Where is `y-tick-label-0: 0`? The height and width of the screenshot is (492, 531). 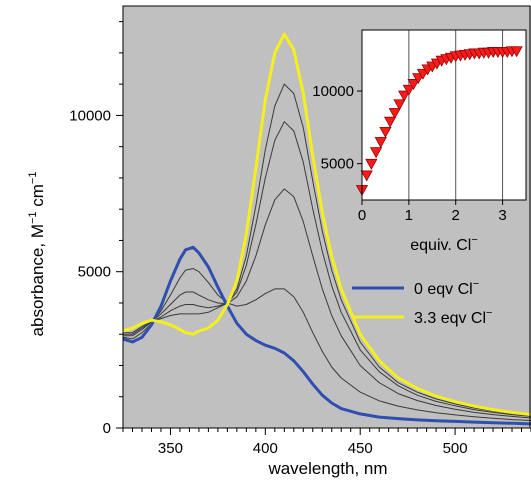 y-tick-label-0: 0 is located at coordinates (107, 428).